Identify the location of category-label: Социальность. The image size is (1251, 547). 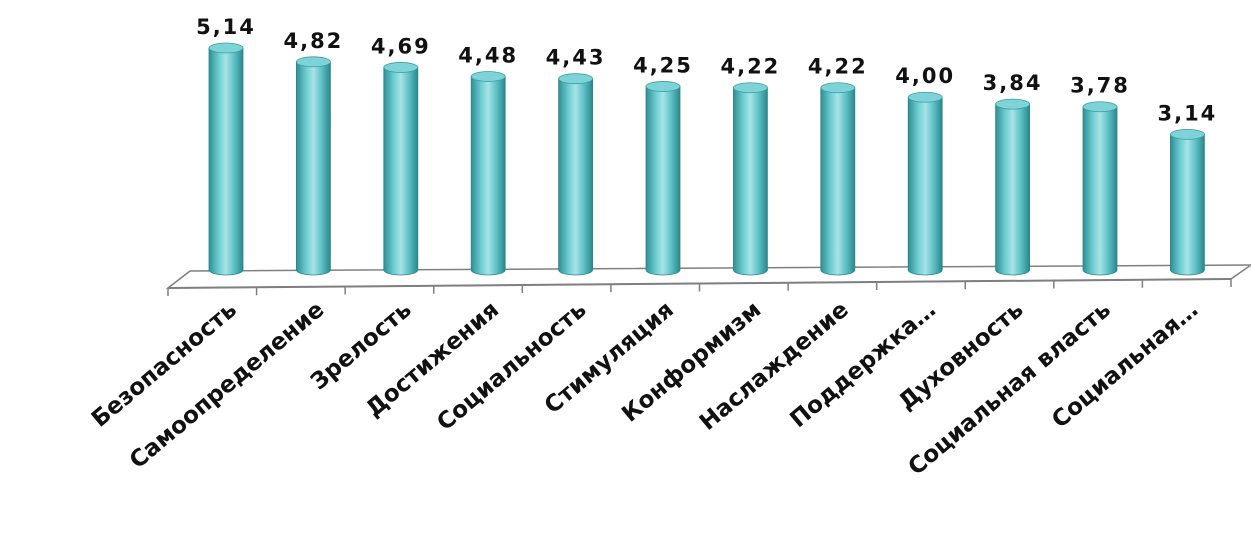
(511, 366).